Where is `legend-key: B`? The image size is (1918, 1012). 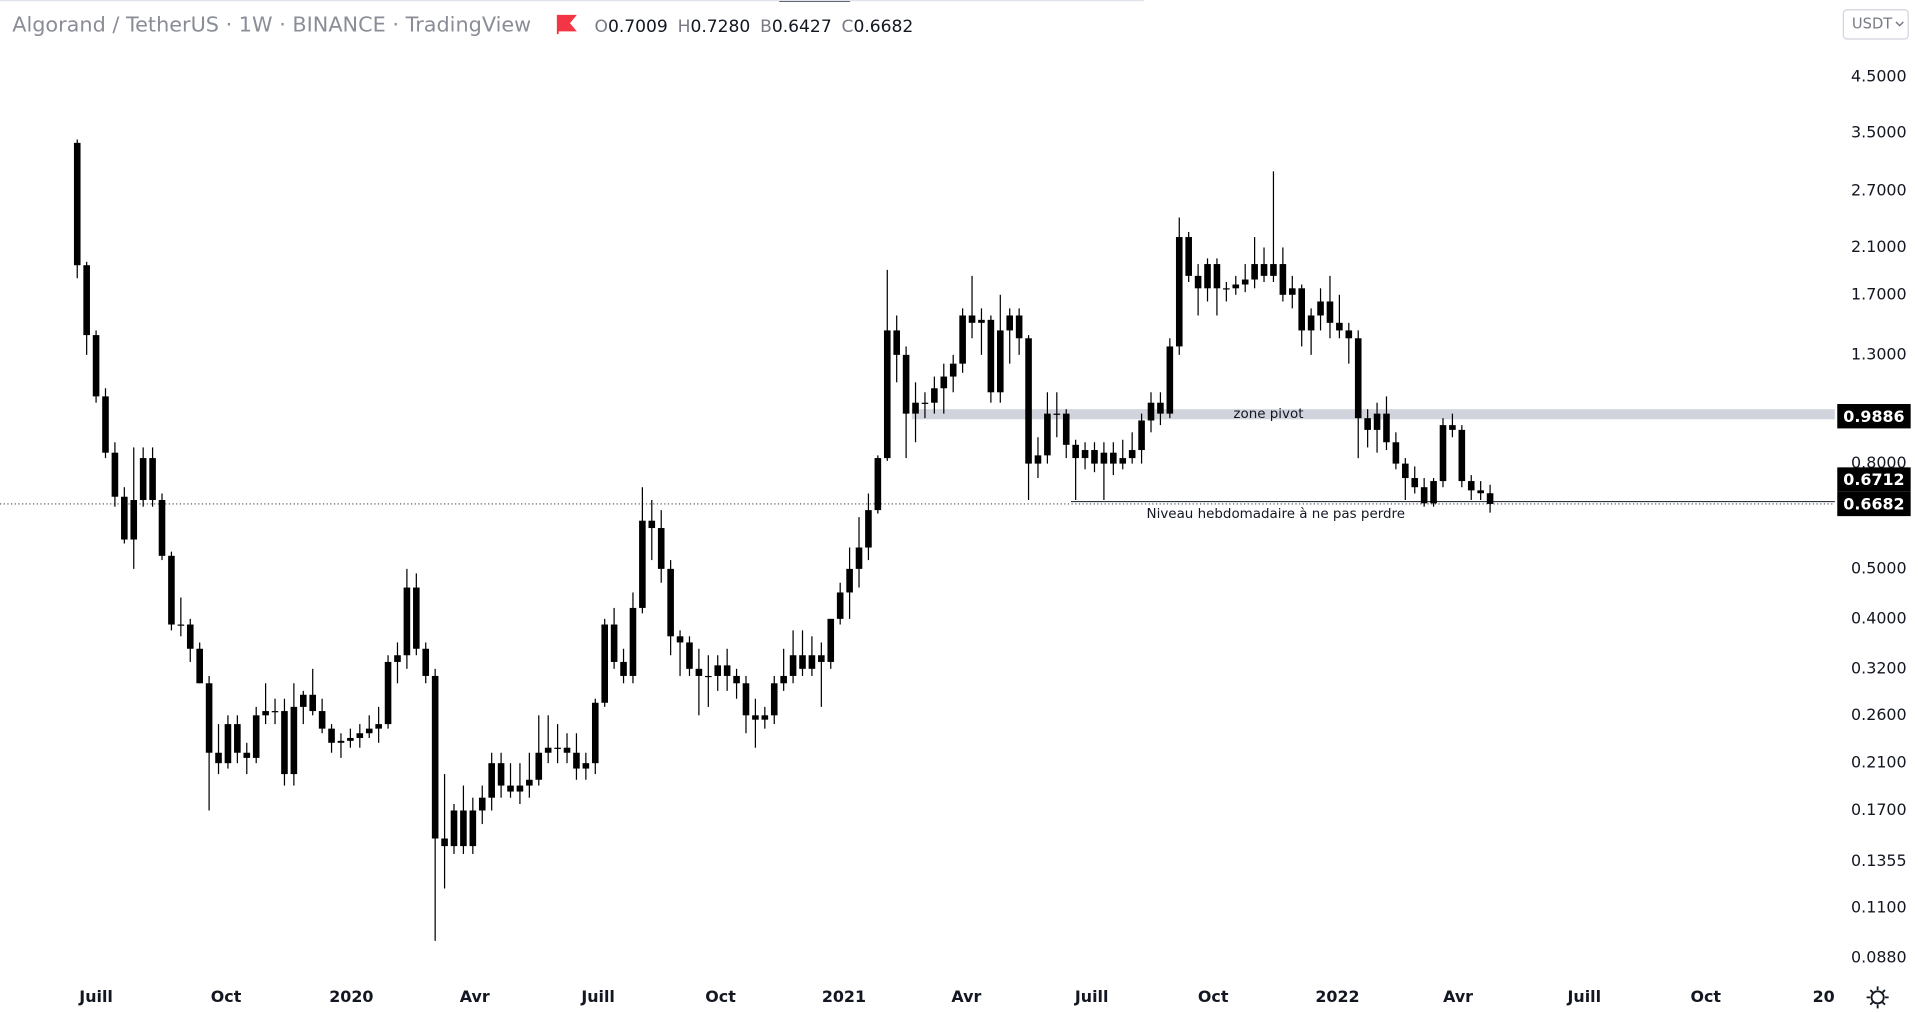
legend-key: B is located at coordinates (766, 27).